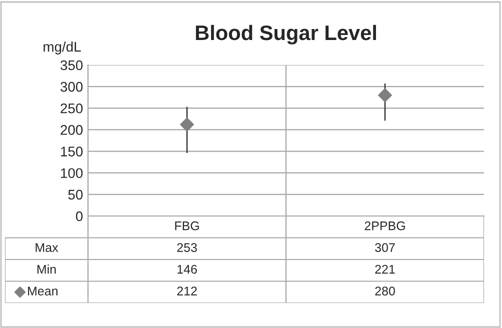 The height and width of the screenshot is (328, 502). I want to click on y-tick-label: 300, so click(71, 87).